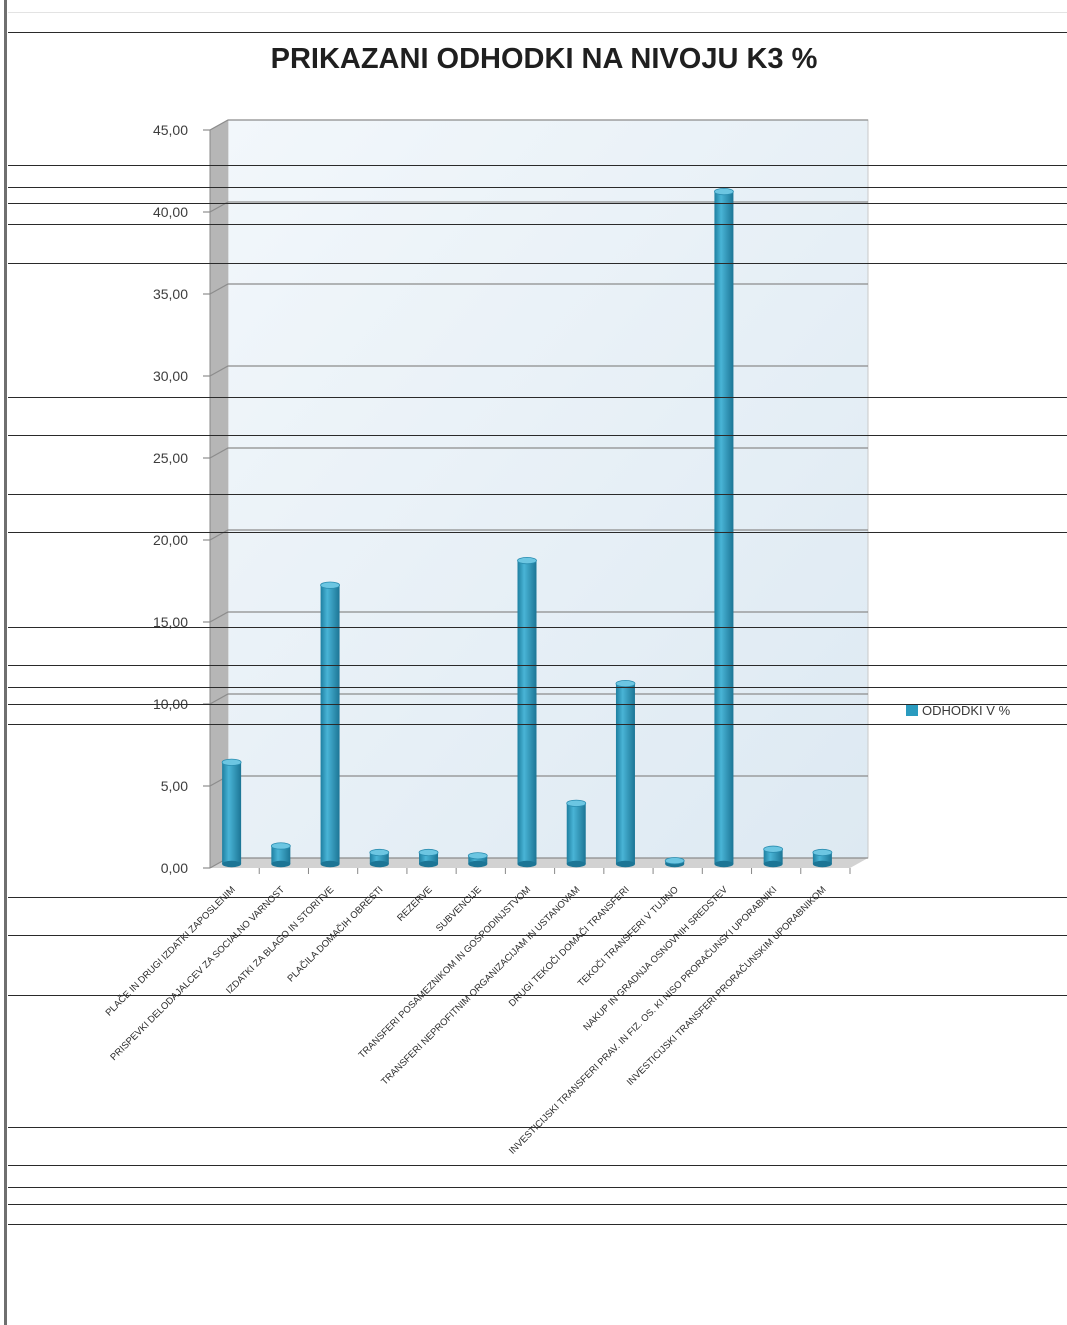 This screenshot has height=1325, width=1067. What do you see at coordinates (537, 12) in the screenshot?
I see `top-rule` at bounding box center [537, 12].